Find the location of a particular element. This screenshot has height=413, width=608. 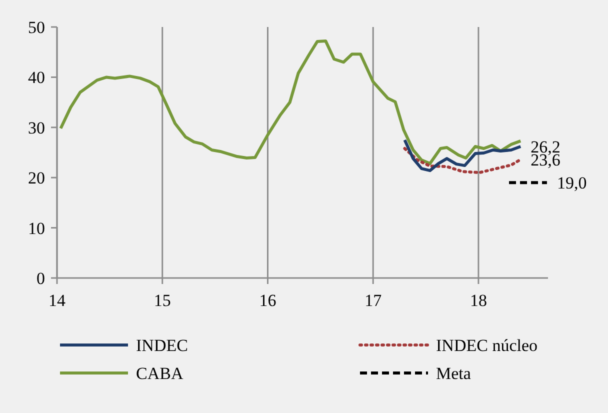

legend-label: CABA is located at coordinates (160, 373).